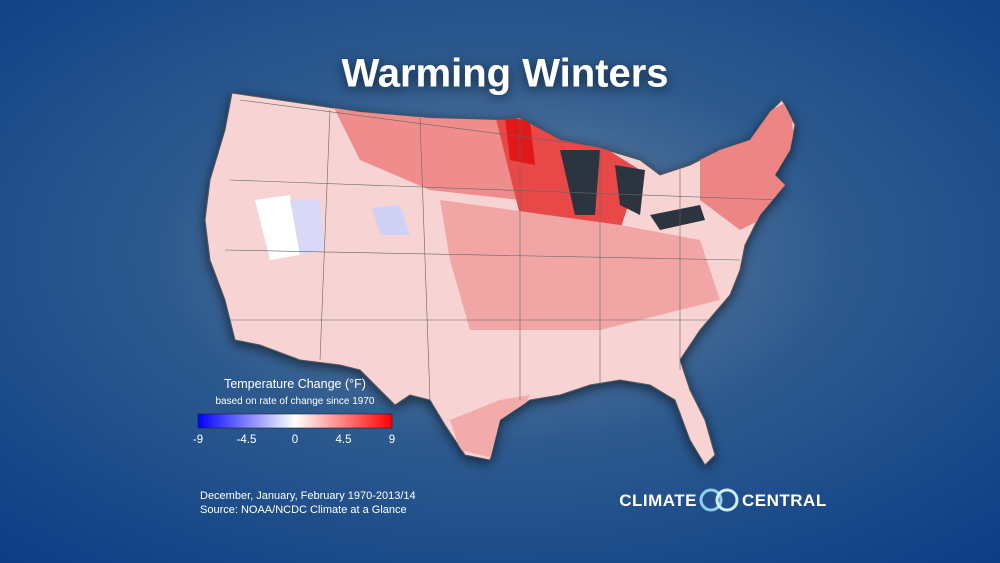  What do you see at coordinates (784, 500) in the screenshot?
I see `logo-text: CENTRAL` at bounding box center [784, 500].